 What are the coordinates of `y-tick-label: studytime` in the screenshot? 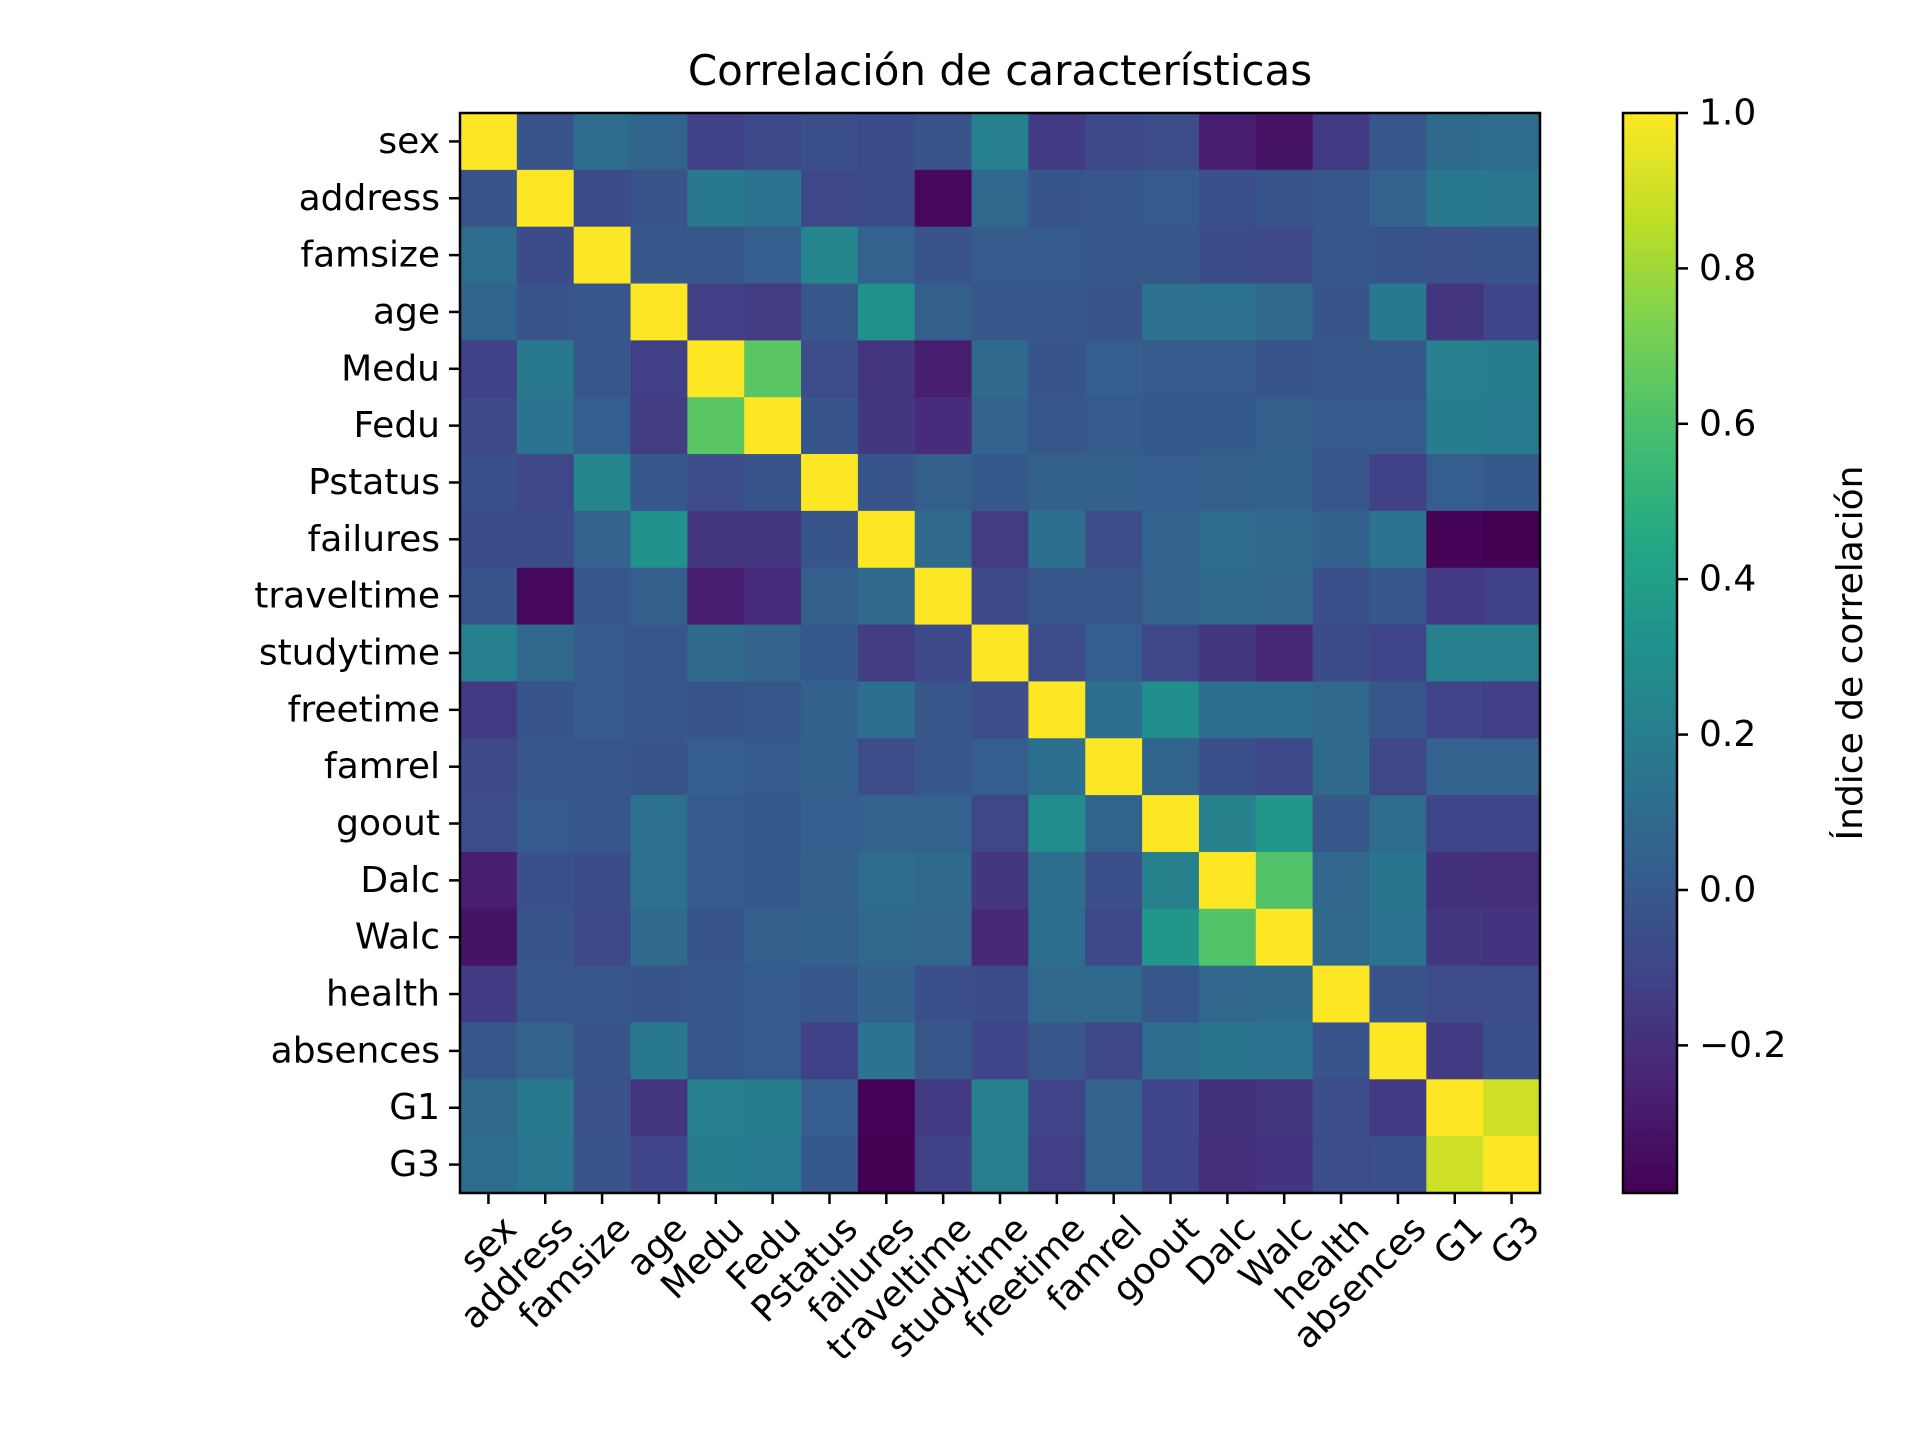 It's located at (349, 653).